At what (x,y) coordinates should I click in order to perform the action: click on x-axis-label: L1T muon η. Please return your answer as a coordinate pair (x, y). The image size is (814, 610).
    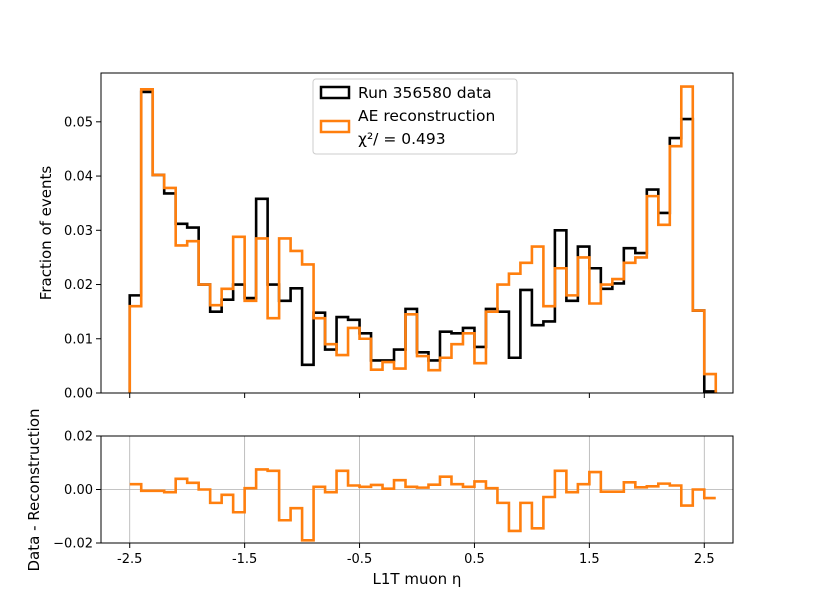
    Looking at the image, I should click on (417, 579).